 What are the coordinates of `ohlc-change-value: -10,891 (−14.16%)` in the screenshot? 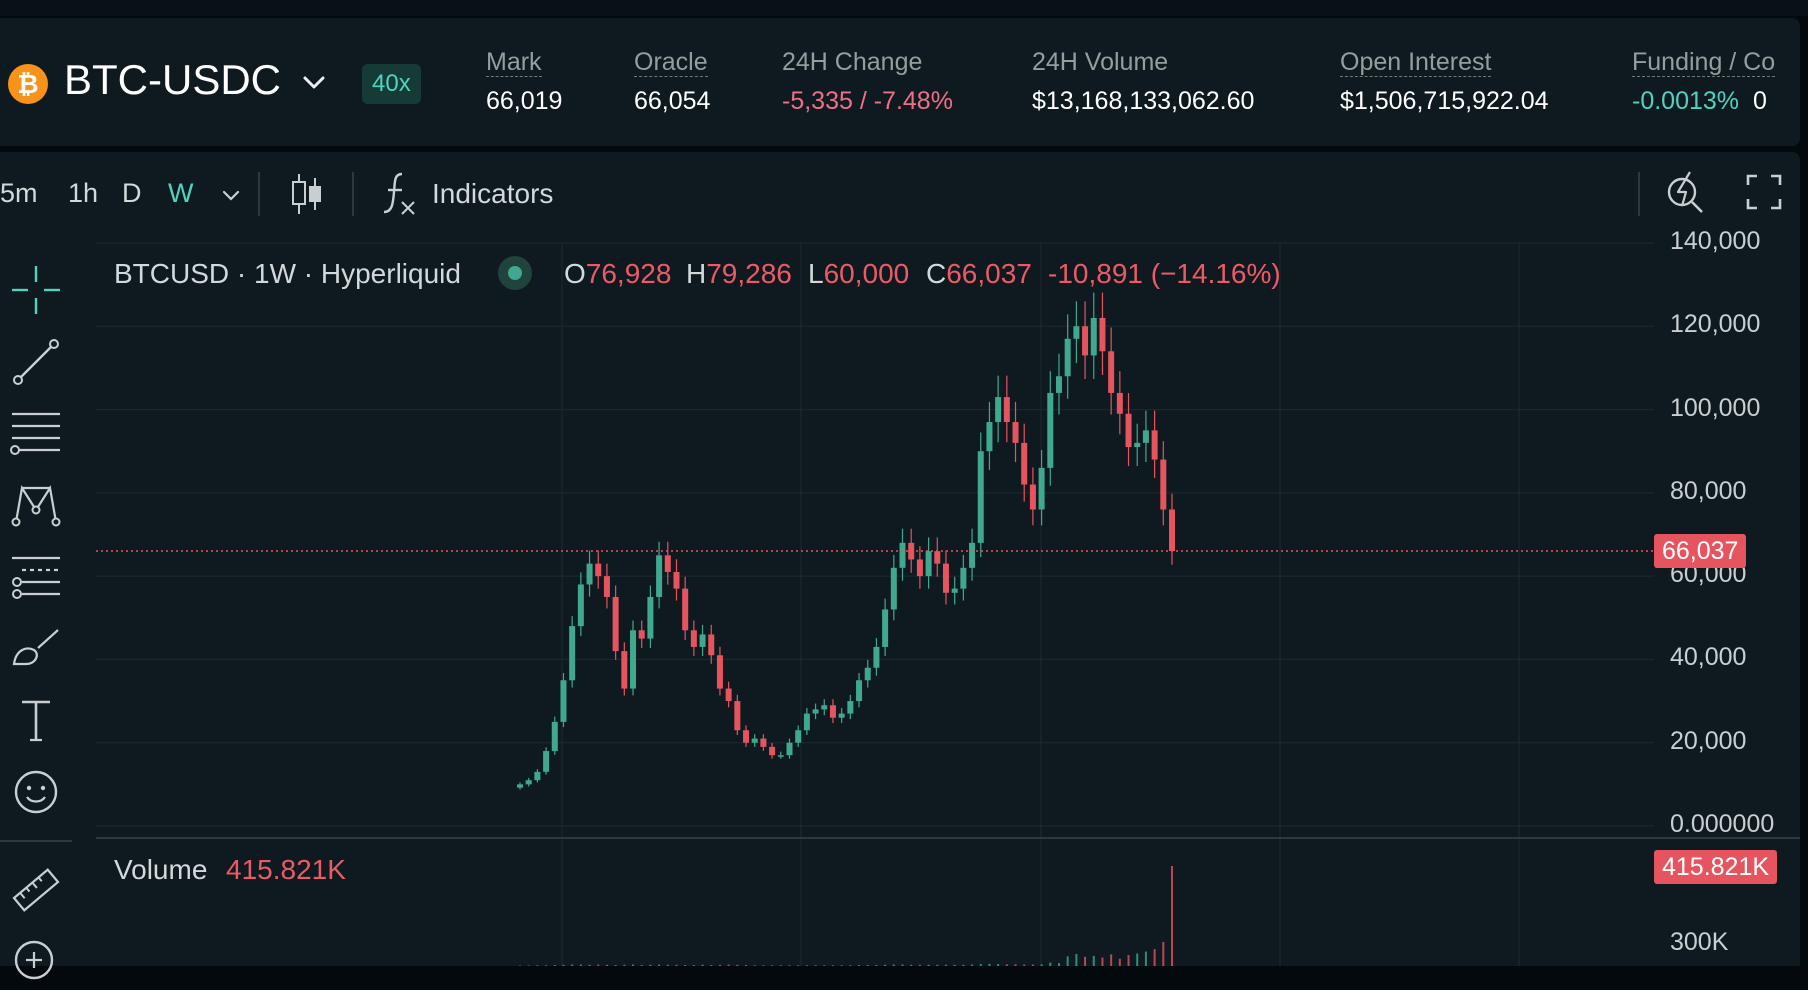 It's located at (1164, 273).